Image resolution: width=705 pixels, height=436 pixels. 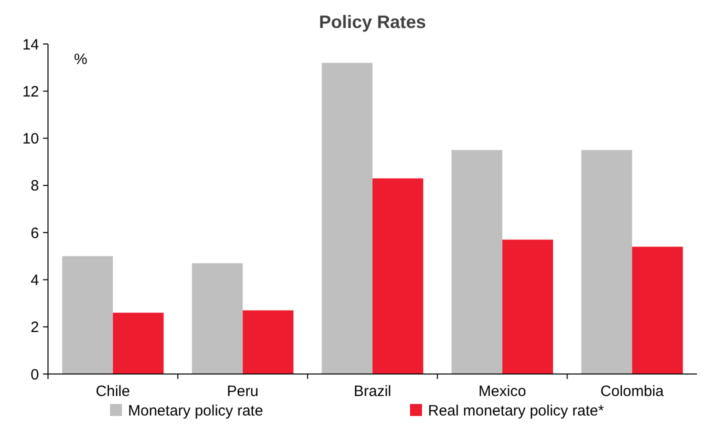 I want to click on y-tick-label: 12, so click(x=30, y=91).